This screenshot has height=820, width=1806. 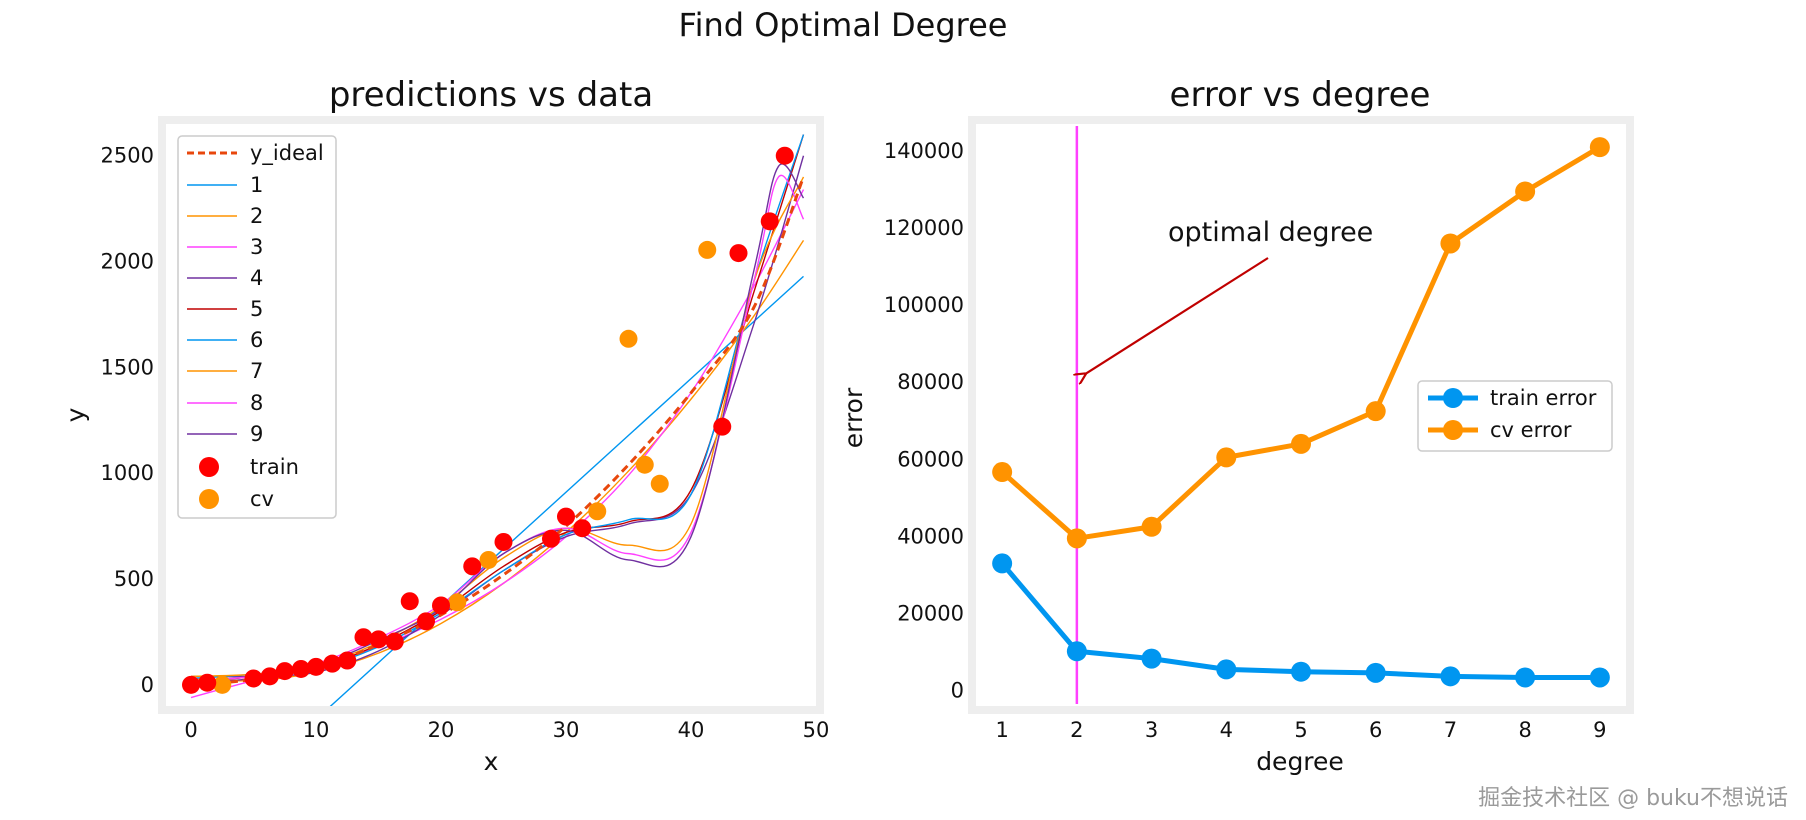 I want to click on legend-label-6: 6, so click(x=256, y=340).